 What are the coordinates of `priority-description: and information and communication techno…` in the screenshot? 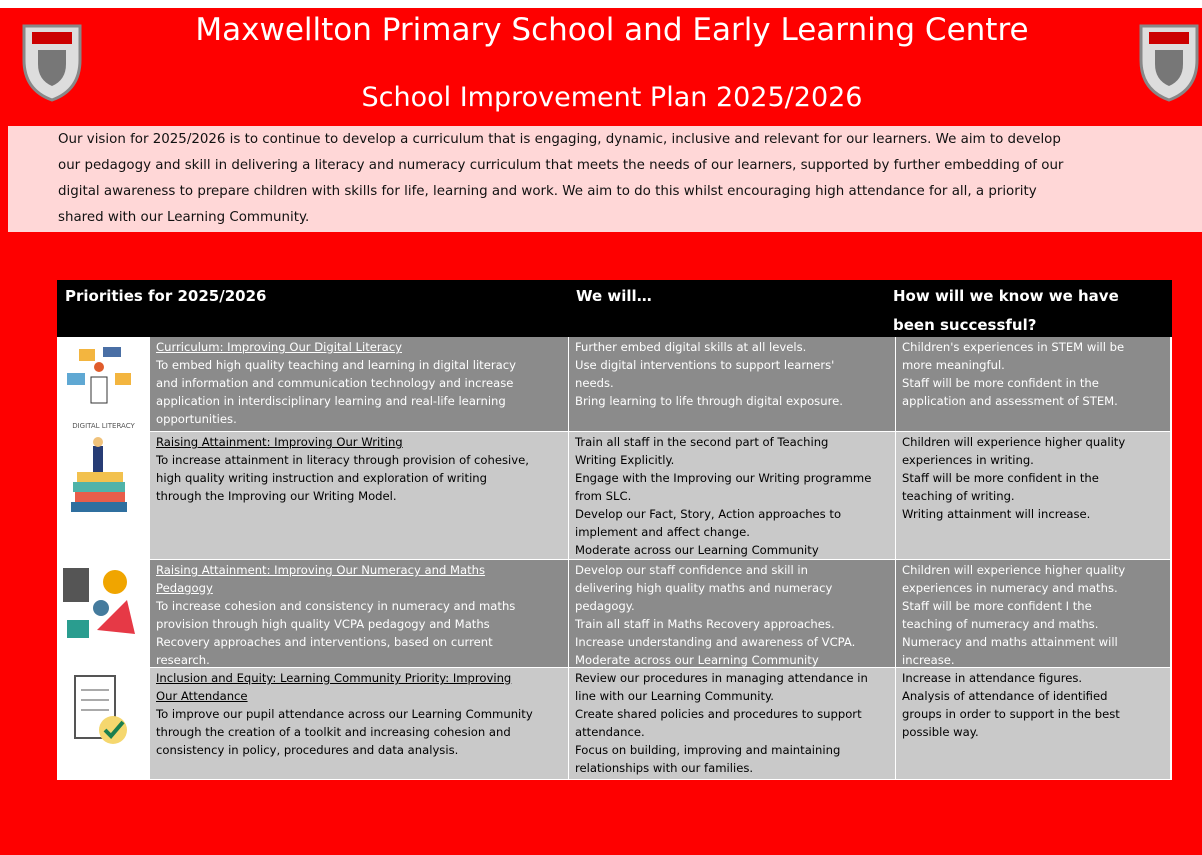 It's located at (335, 383).